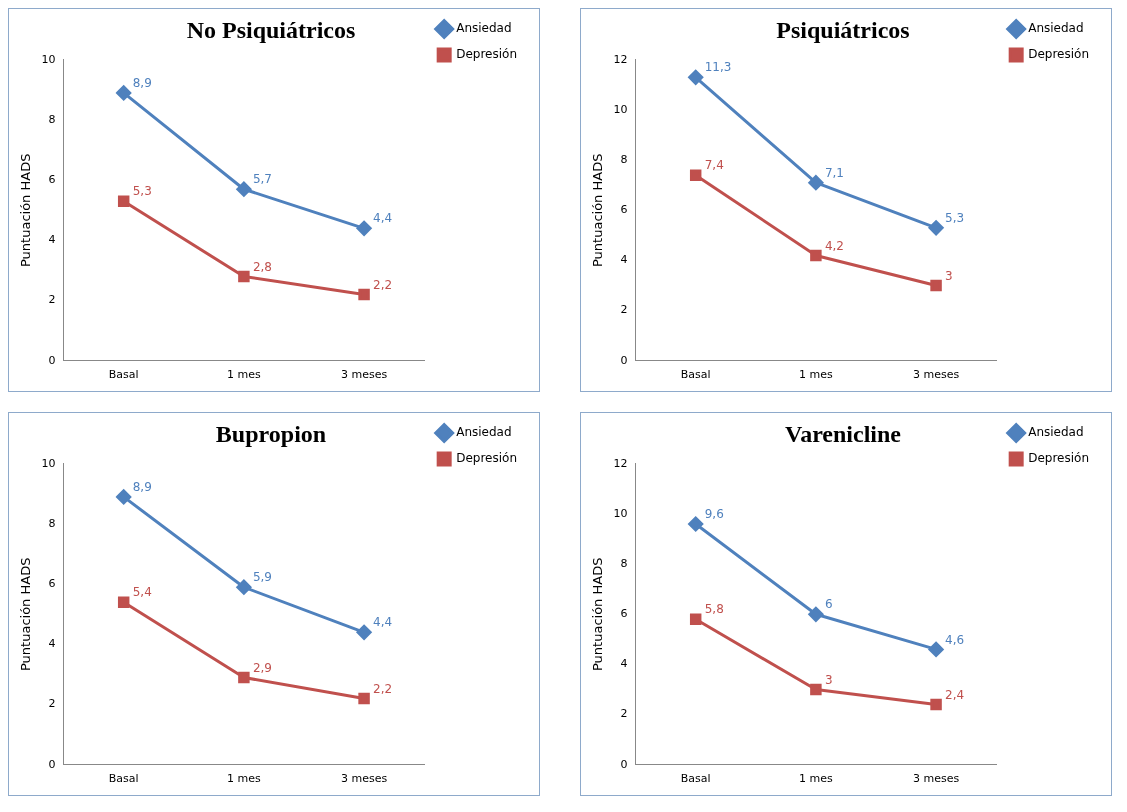 The image size is (1127, 812). Describe the element at coordinates (843, 433) in the screenshot. I see `chart-title: Varenicline` at that location.